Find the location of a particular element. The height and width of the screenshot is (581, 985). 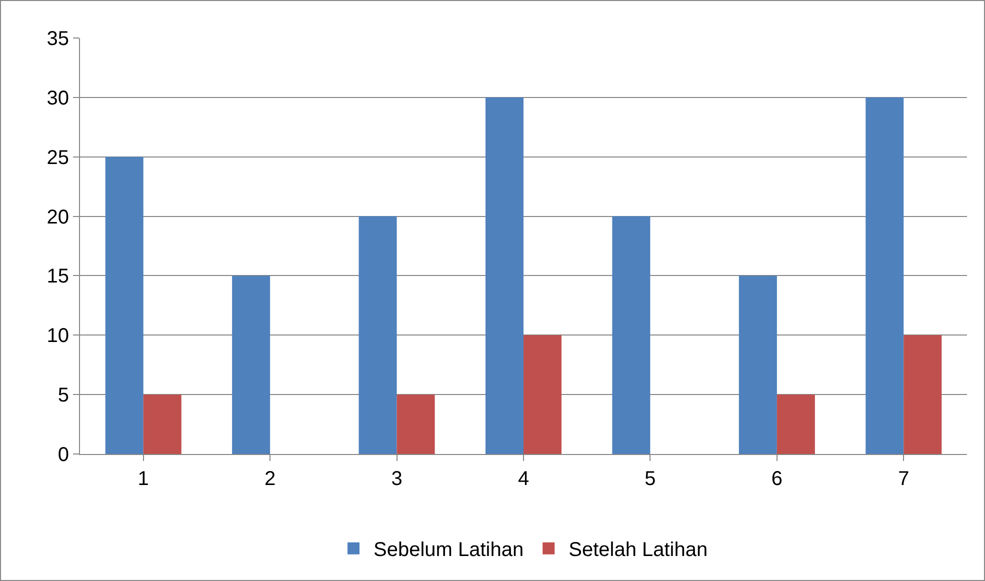

x-tick-label: 6 is located at coordinates (776, 479).